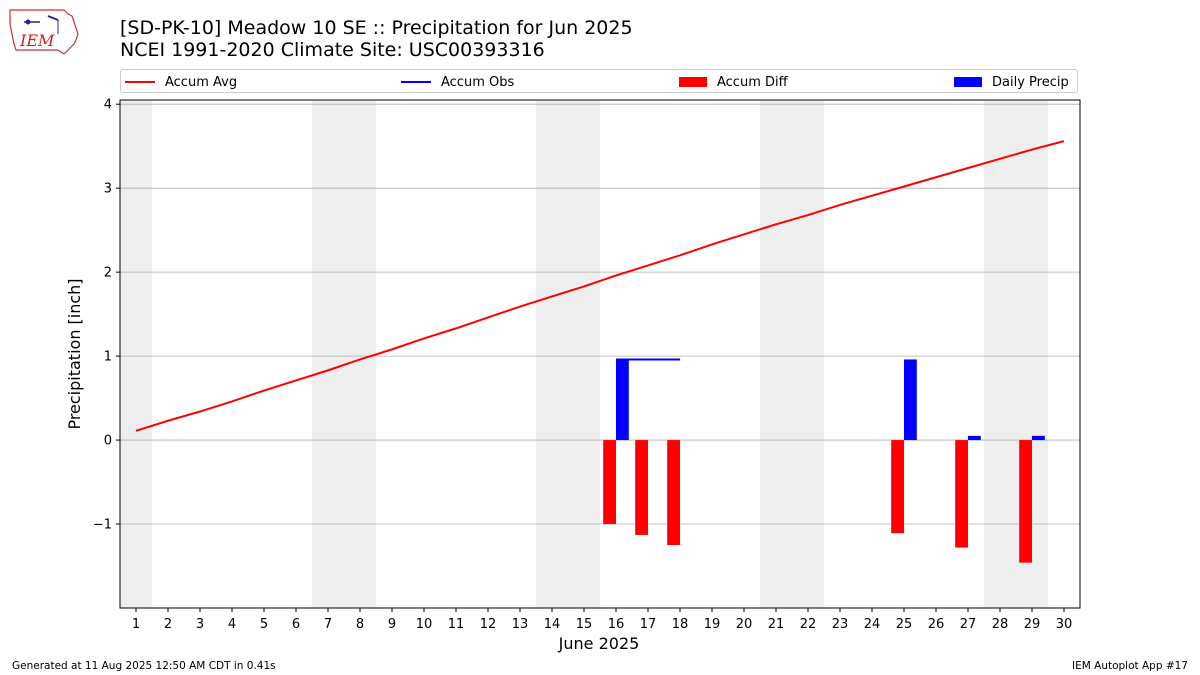 This screenshot has height=675, width=1200. Describe the element at coordinates (648, 624) in the screenshot. I see `x-tick-label: 17` at that location.